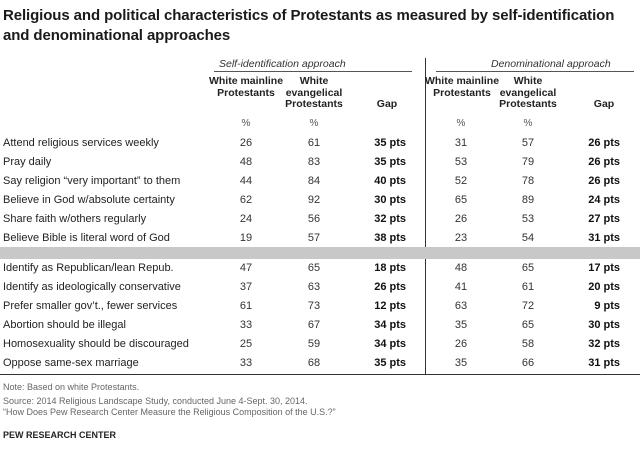  I want to click on cell-denom-gap: 20 pts, so click(604, 287).